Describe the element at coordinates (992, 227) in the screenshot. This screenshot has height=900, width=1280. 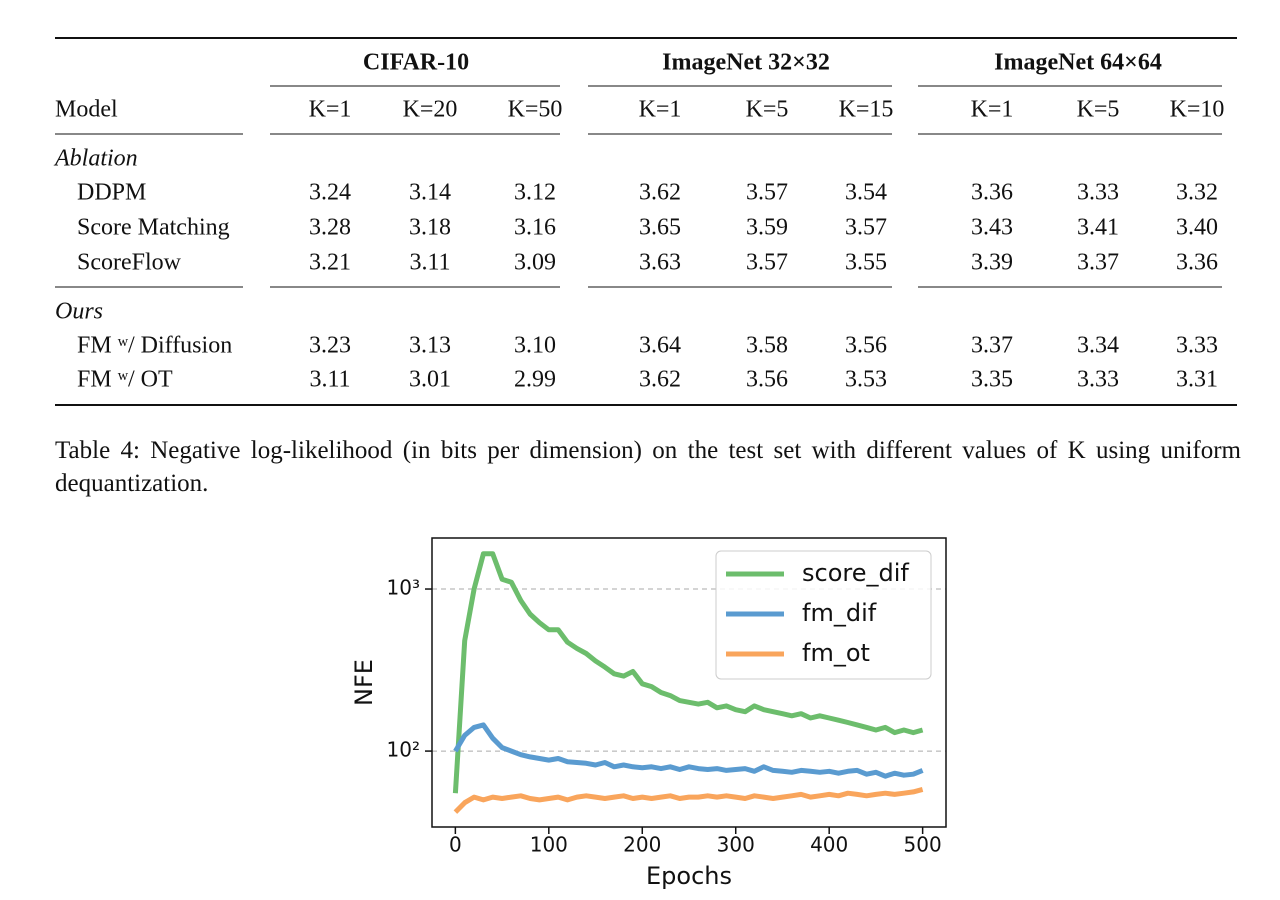
I see `cell: 3.43` at that location.